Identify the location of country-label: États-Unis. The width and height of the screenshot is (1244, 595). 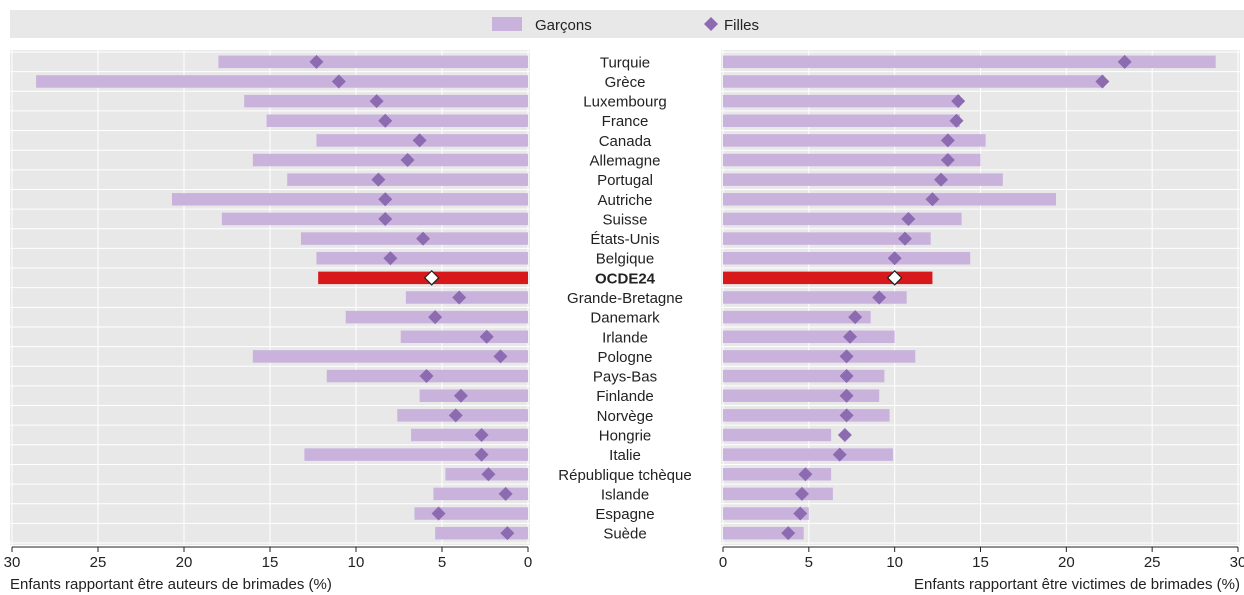
(624, 239).